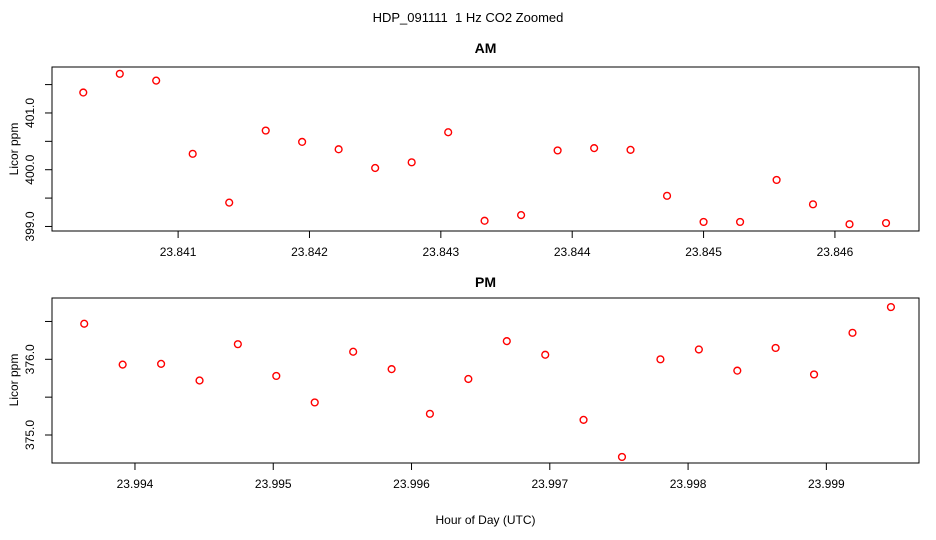  I want to click on x-tick-label: 23.998, so click(688, 484).